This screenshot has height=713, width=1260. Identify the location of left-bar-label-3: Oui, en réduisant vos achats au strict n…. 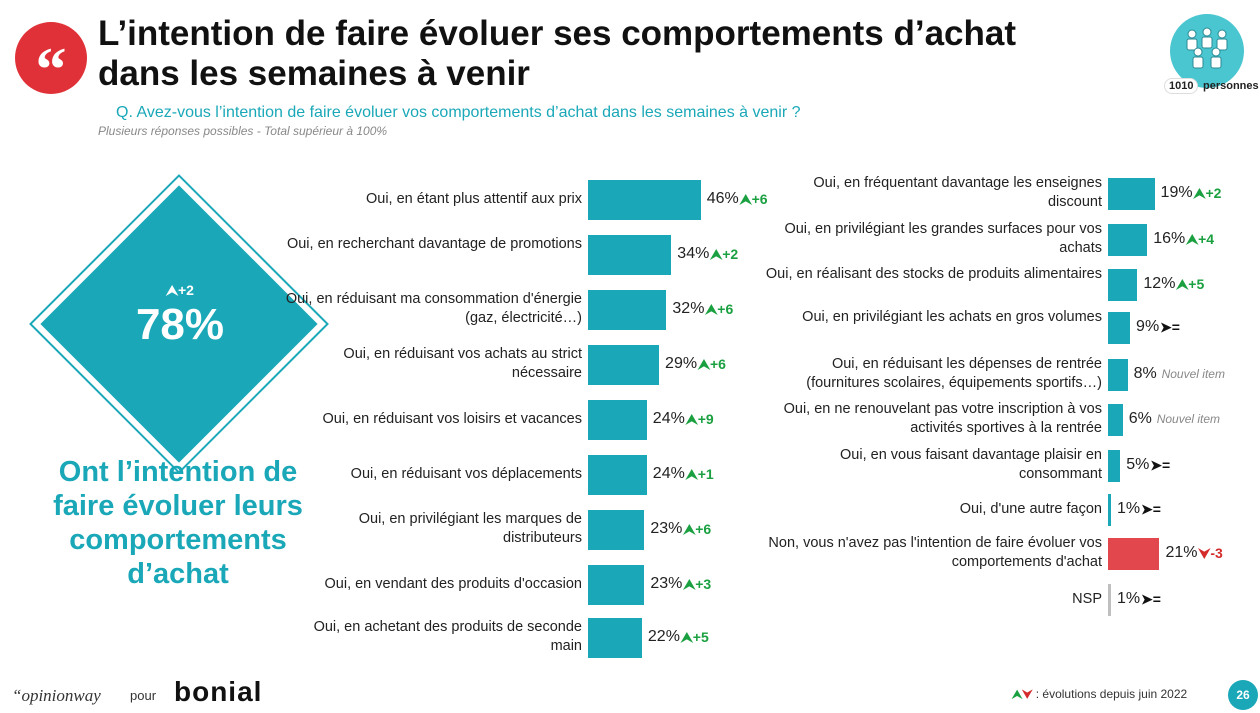
(462, 363).